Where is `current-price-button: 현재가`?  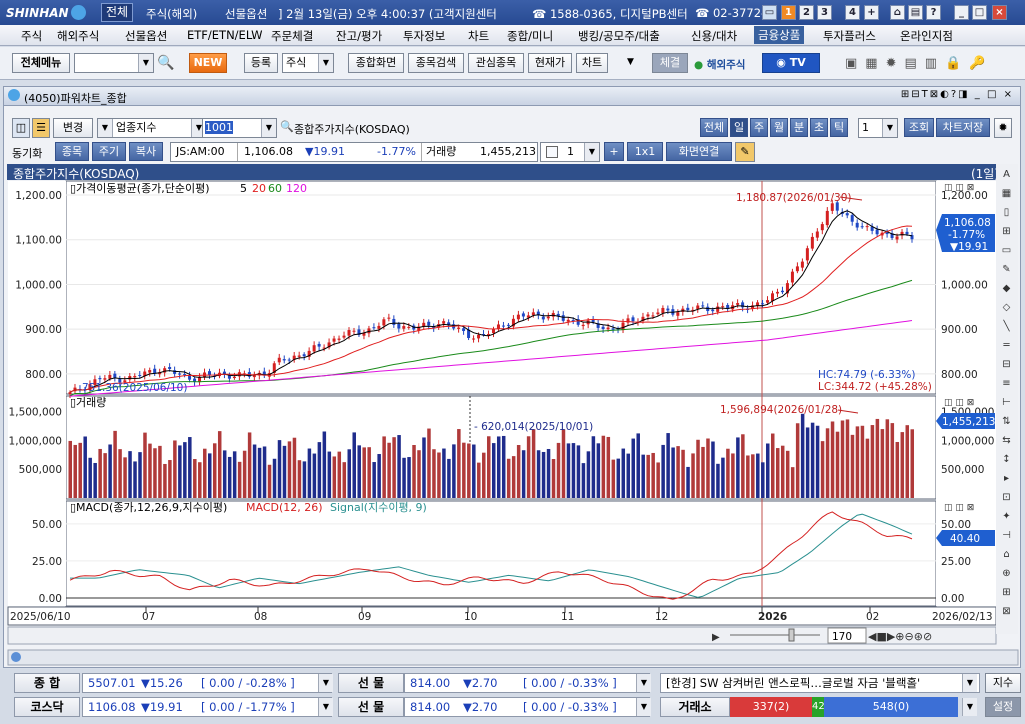 current-price-button: 현재가 is located at coordinates (550, 63).